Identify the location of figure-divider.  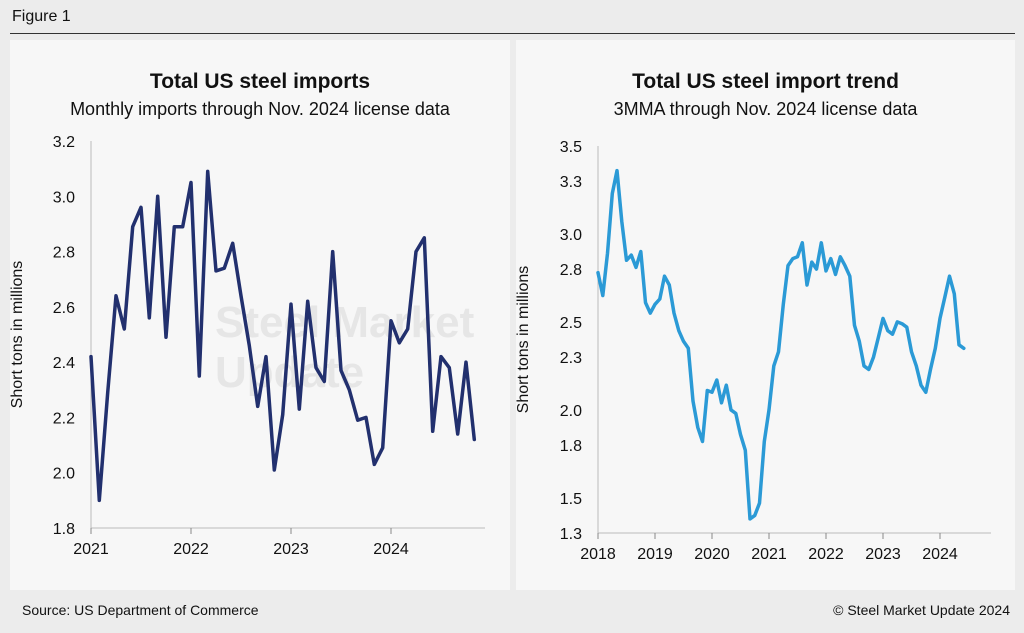
(512, 33).